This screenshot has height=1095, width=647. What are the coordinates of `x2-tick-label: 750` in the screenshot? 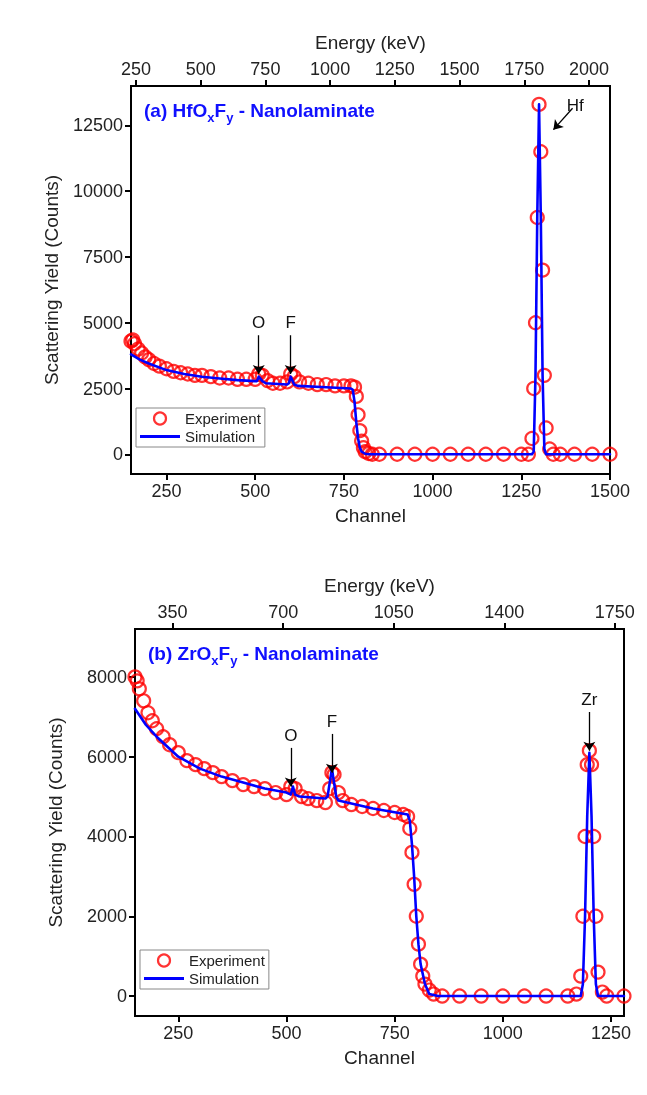 It's located at (265, 69).